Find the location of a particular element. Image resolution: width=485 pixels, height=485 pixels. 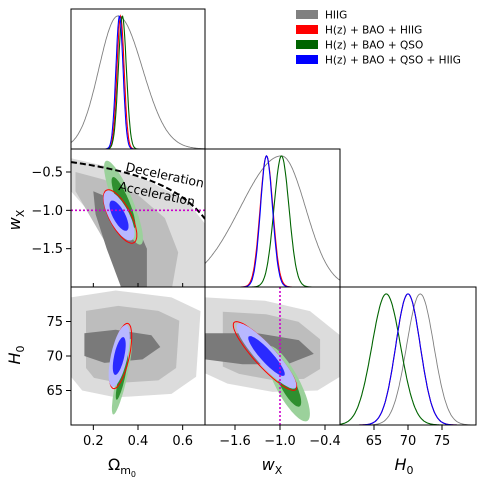

ytick-label-h0: 70 is located at coordinates (54, 357).